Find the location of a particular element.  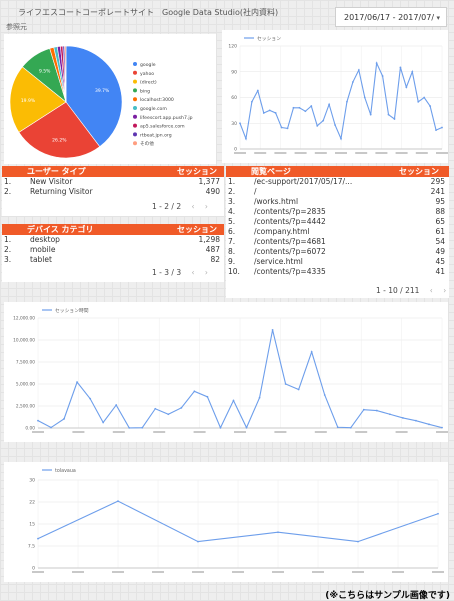

legend-entry: localhost:3000 is located at coordinates (157, 100).